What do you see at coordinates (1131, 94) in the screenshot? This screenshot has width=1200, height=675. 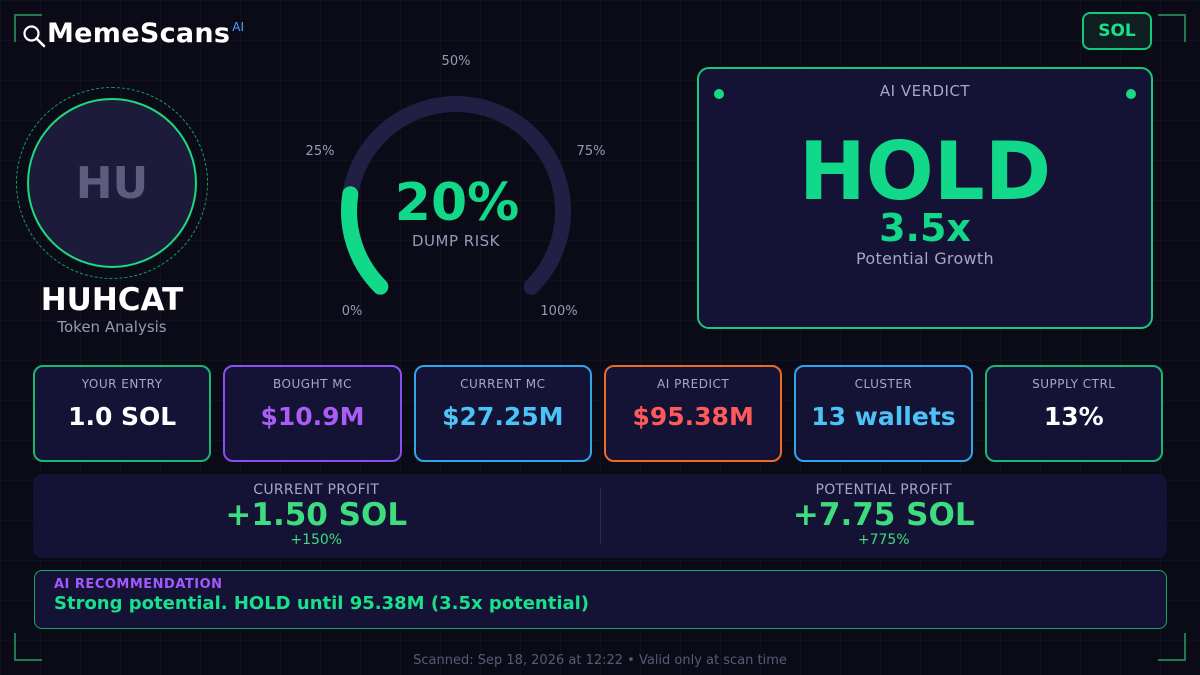 I see `verdict-indicator-dot-right` at bounding box center [1131, 94].